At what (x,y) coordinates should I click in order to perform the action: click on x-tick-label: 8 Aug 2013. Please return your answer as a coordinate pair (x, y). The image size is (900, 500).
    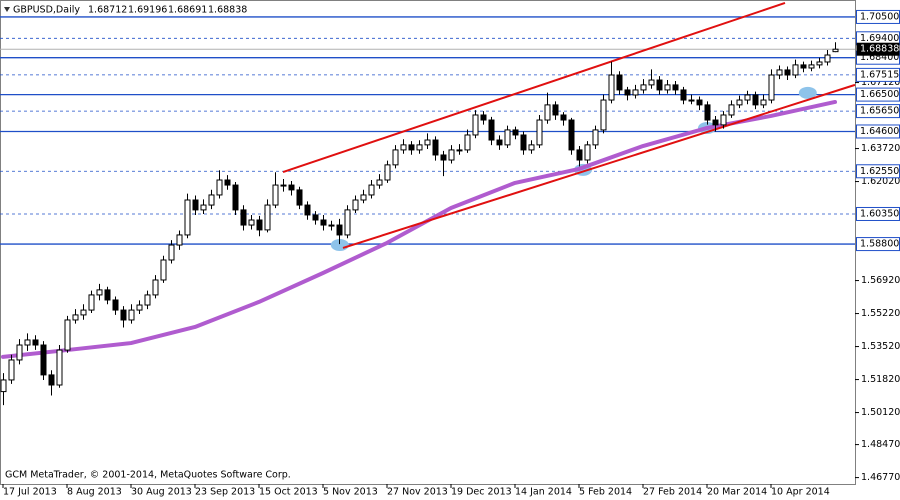
    Looking at the image, I should click on (94, 492).